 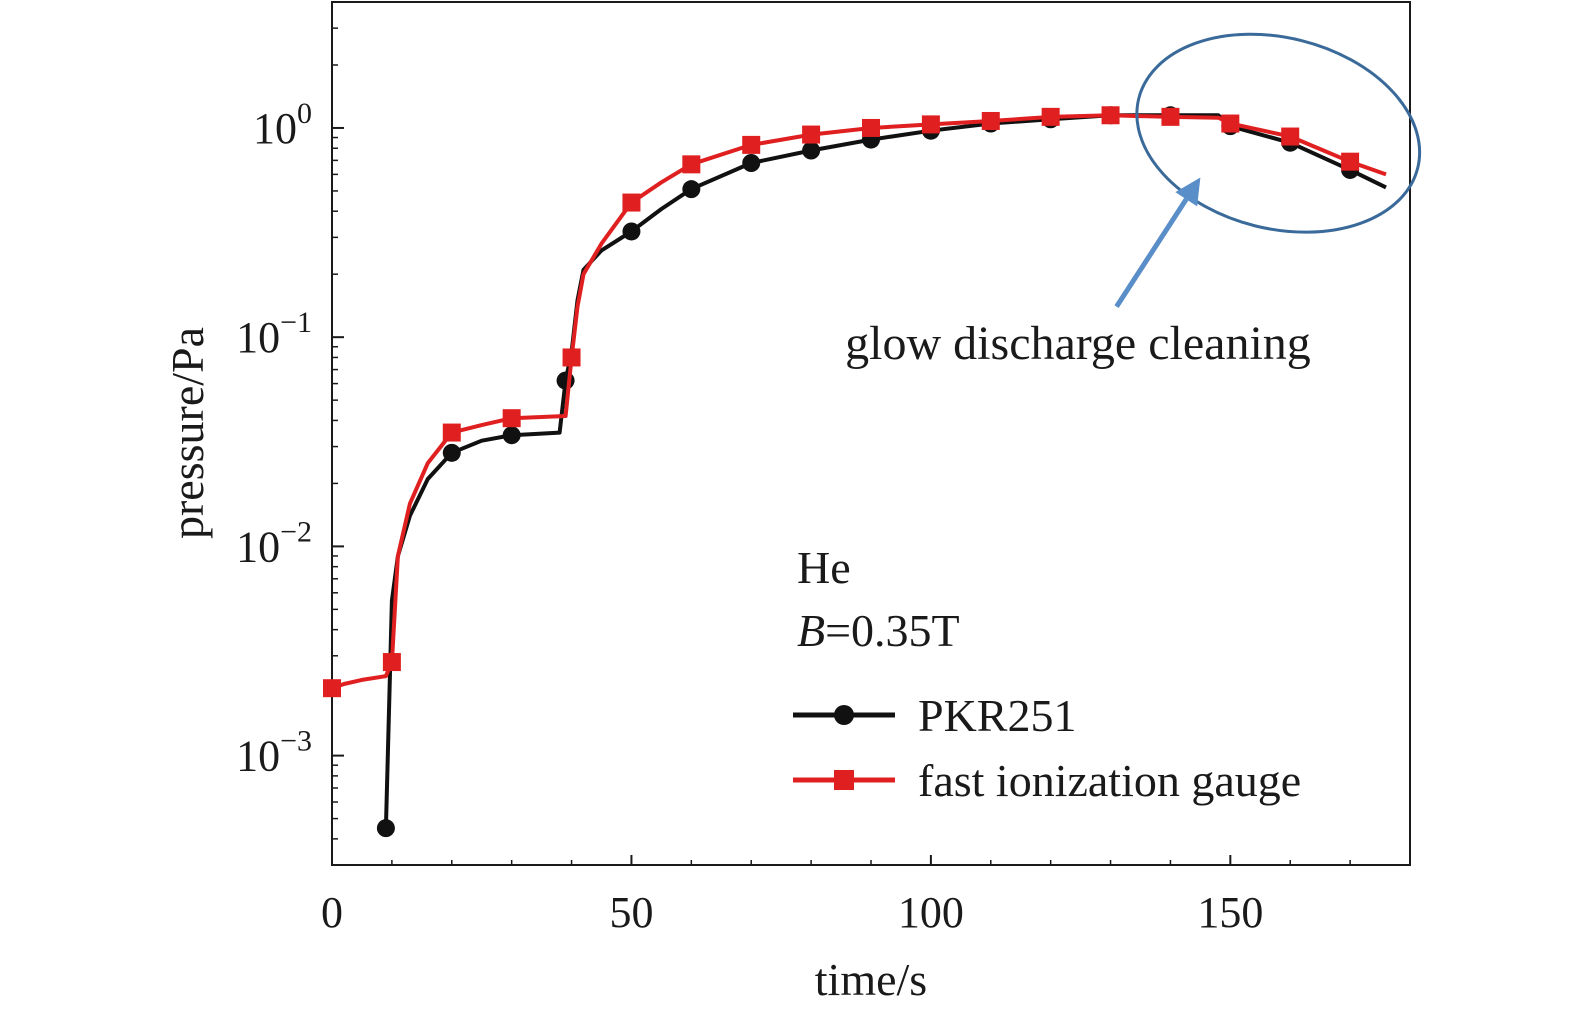 I want to click on y-tick-label: 10⁻³, so click(x=274, y=753).